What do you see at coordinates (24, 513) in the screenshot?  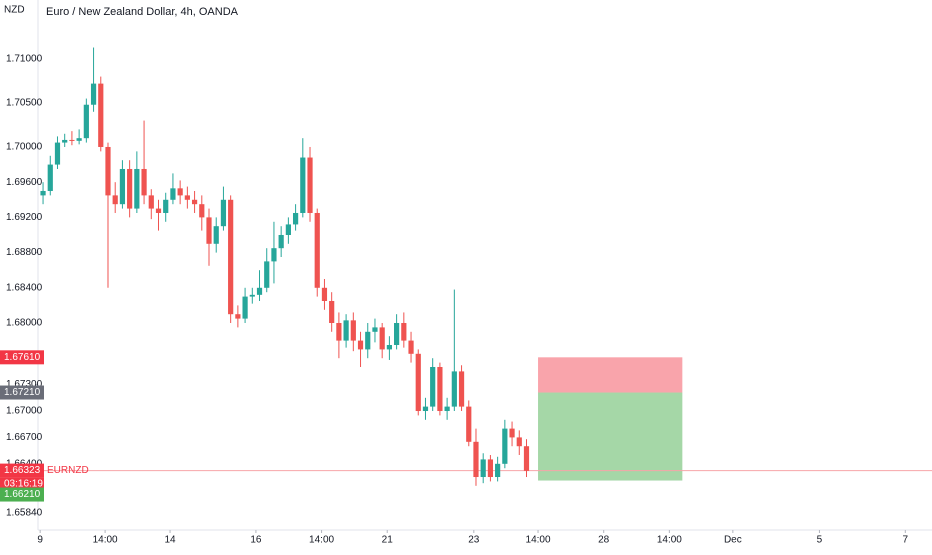 I see `y-tick-label: 1.65840` at bounding box center [24, 513].